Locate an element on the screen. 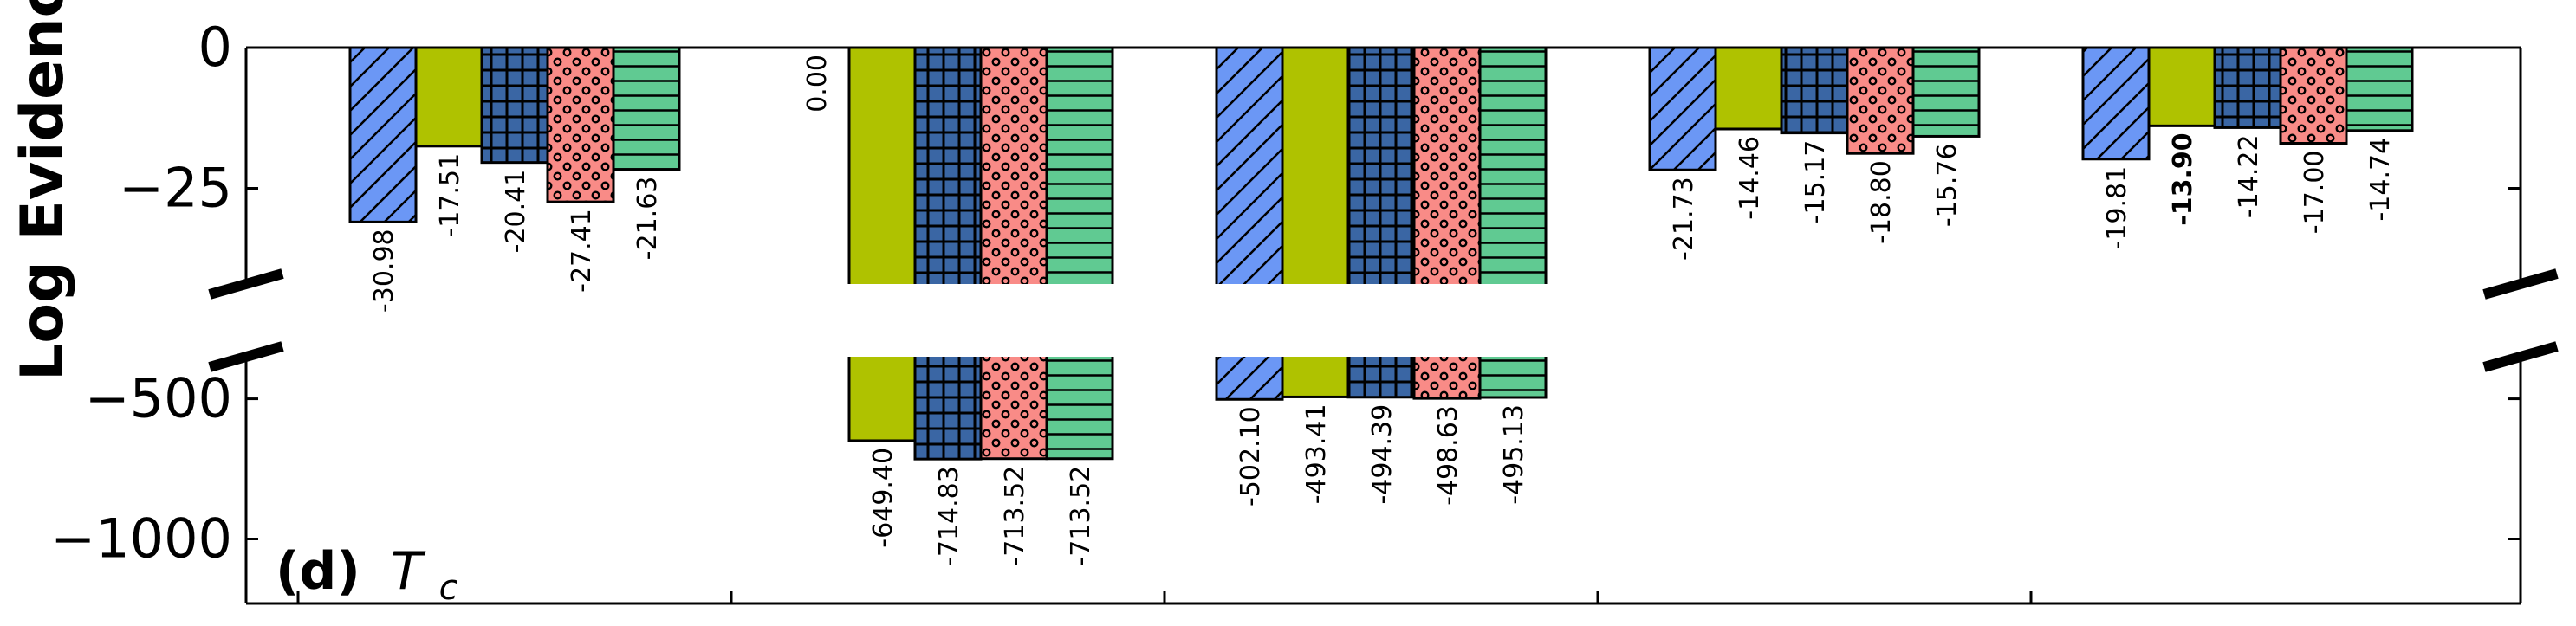  bar-value-label: -21.73 is located at coordinates (1684, 219).